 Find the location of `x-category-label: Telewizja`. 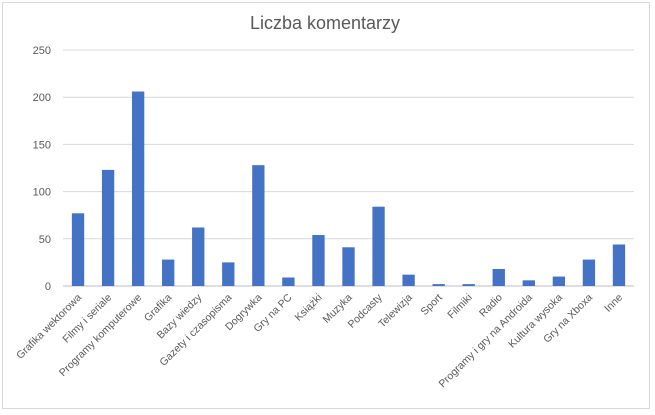

x-category-label: Telewizja is located at coordinates (395, 311).